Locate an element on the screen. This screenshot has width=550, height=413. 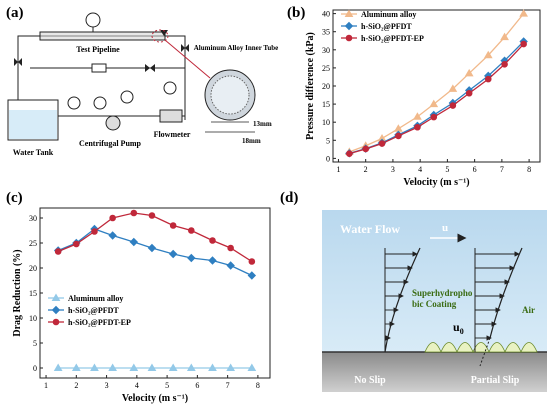
y-tick-label: 15 is located at coordinates (33, 293).